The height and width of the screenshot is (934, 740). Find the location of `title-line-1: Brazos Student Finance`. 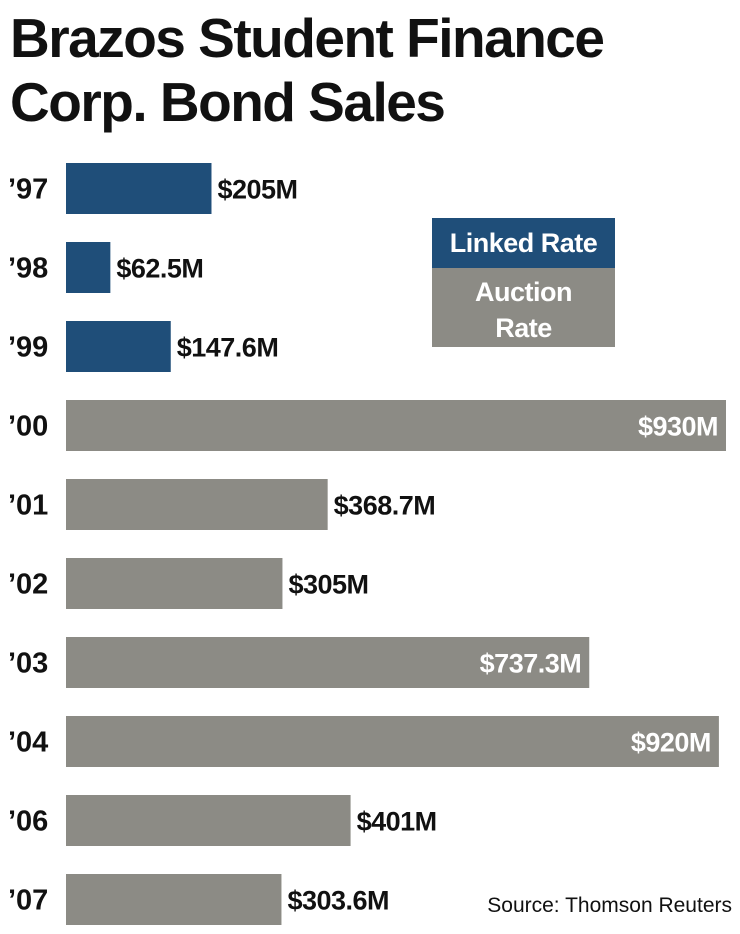

title-line-1: Brazos Student Finance is located at coordinates (307, 38).